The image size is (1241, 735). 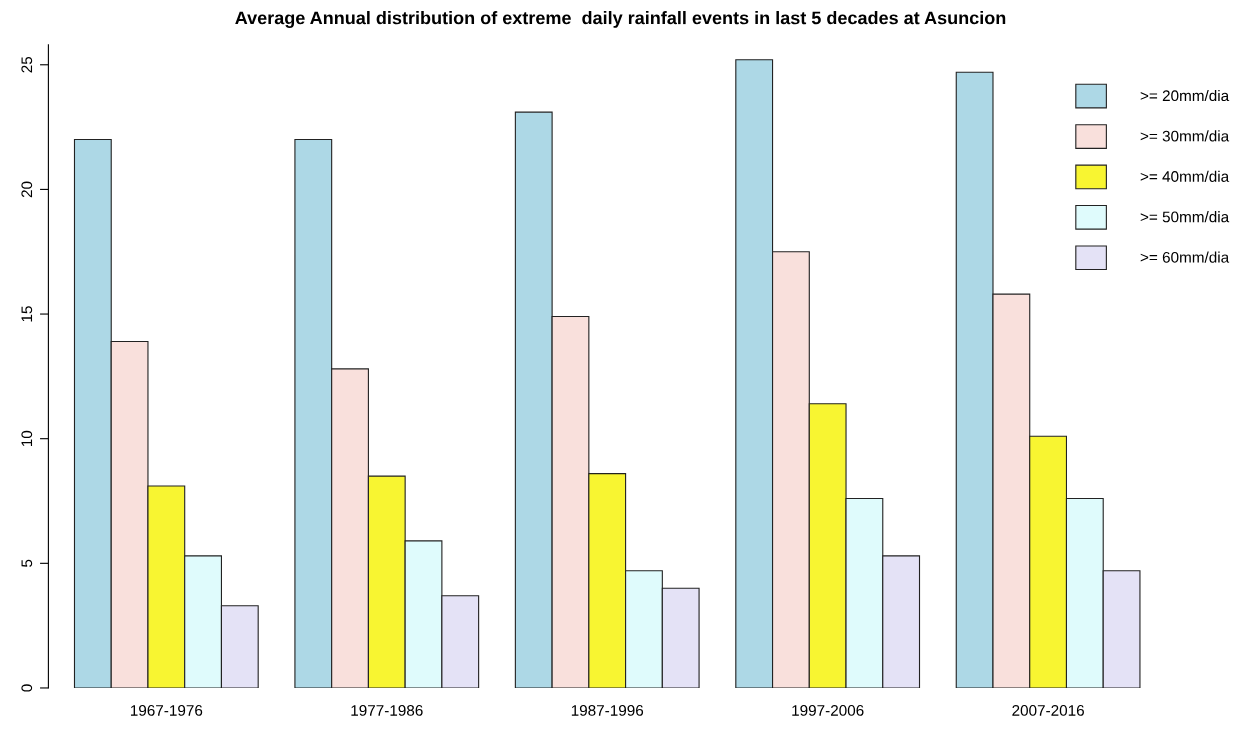 What do you see at coordinates (27, 314) in the screenshot?
I see `y-tick-label: 15` at bounding box center [27, 314].